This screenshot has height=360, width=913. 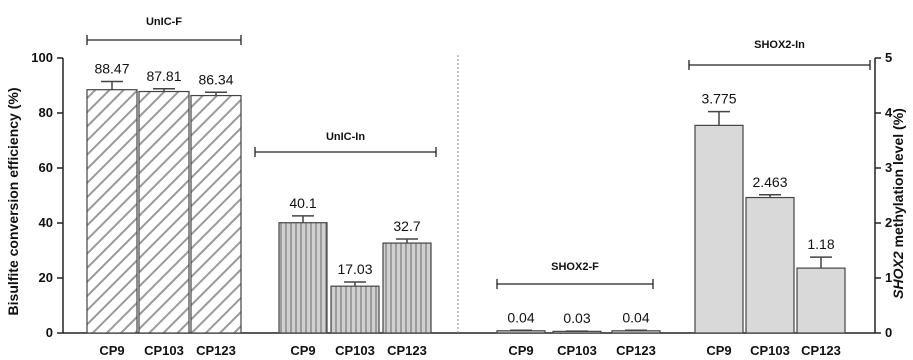 What do you see at coordinates (46, 277) in the screenshot?
I see `left-tick-label: 20` at bounding box center [46, 277].